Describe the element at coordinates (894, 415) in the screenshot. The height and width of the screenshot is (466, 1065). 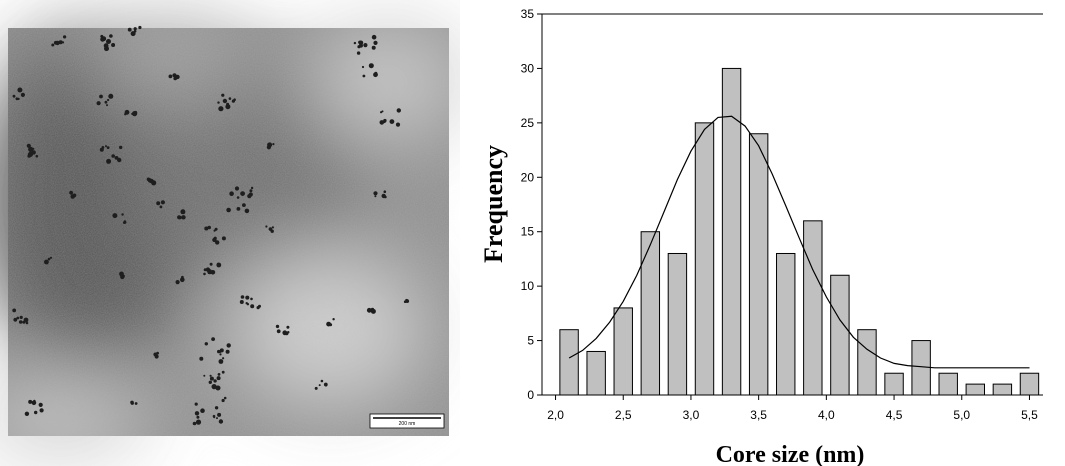
I see `x-tick-label: 4,5` at that location.